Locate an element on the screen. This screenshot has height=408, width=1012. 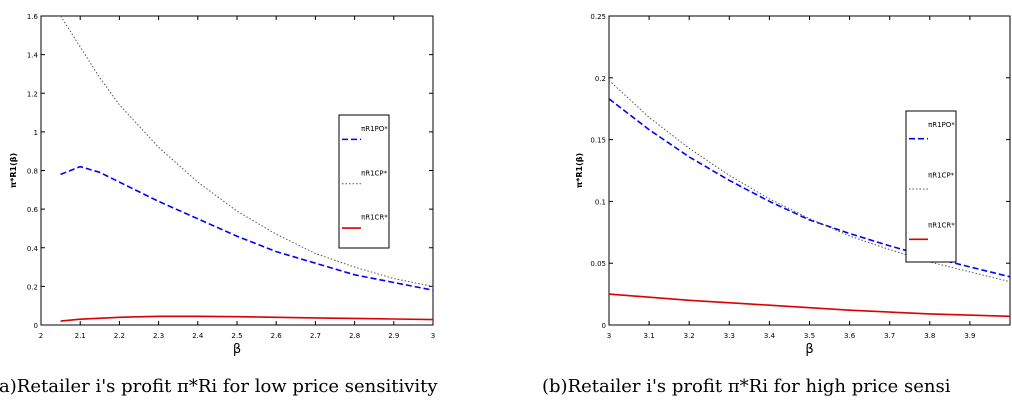
y-tick-label: 0.4 is located at coordinates (33, 249).